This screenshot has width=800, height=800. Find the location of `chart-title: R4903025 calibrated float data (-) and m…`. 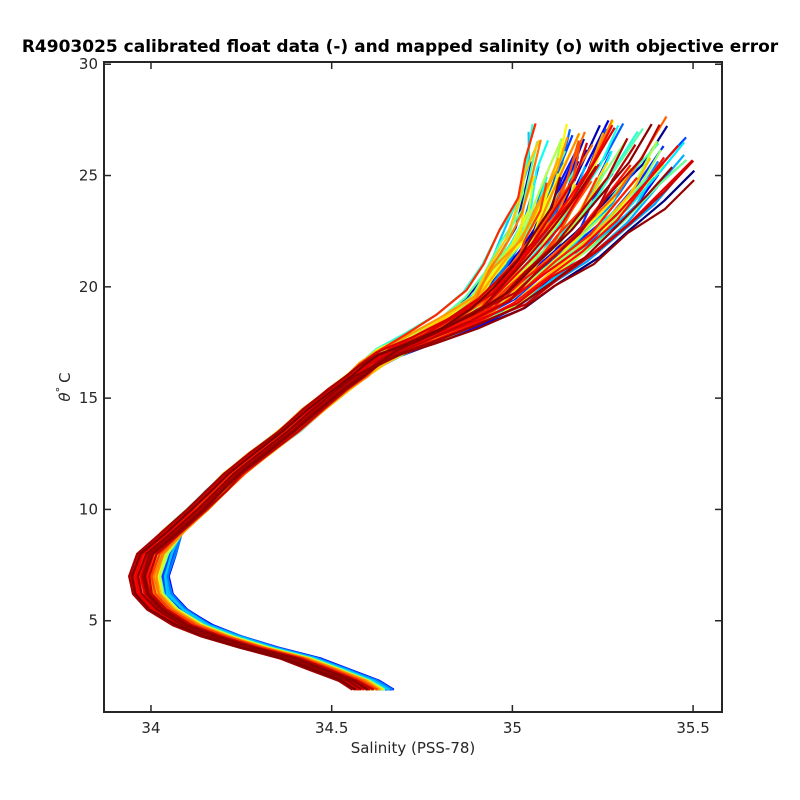

chart-title: R4903025 calibrated float data (-) and m… is located at coordinates (400, 47).